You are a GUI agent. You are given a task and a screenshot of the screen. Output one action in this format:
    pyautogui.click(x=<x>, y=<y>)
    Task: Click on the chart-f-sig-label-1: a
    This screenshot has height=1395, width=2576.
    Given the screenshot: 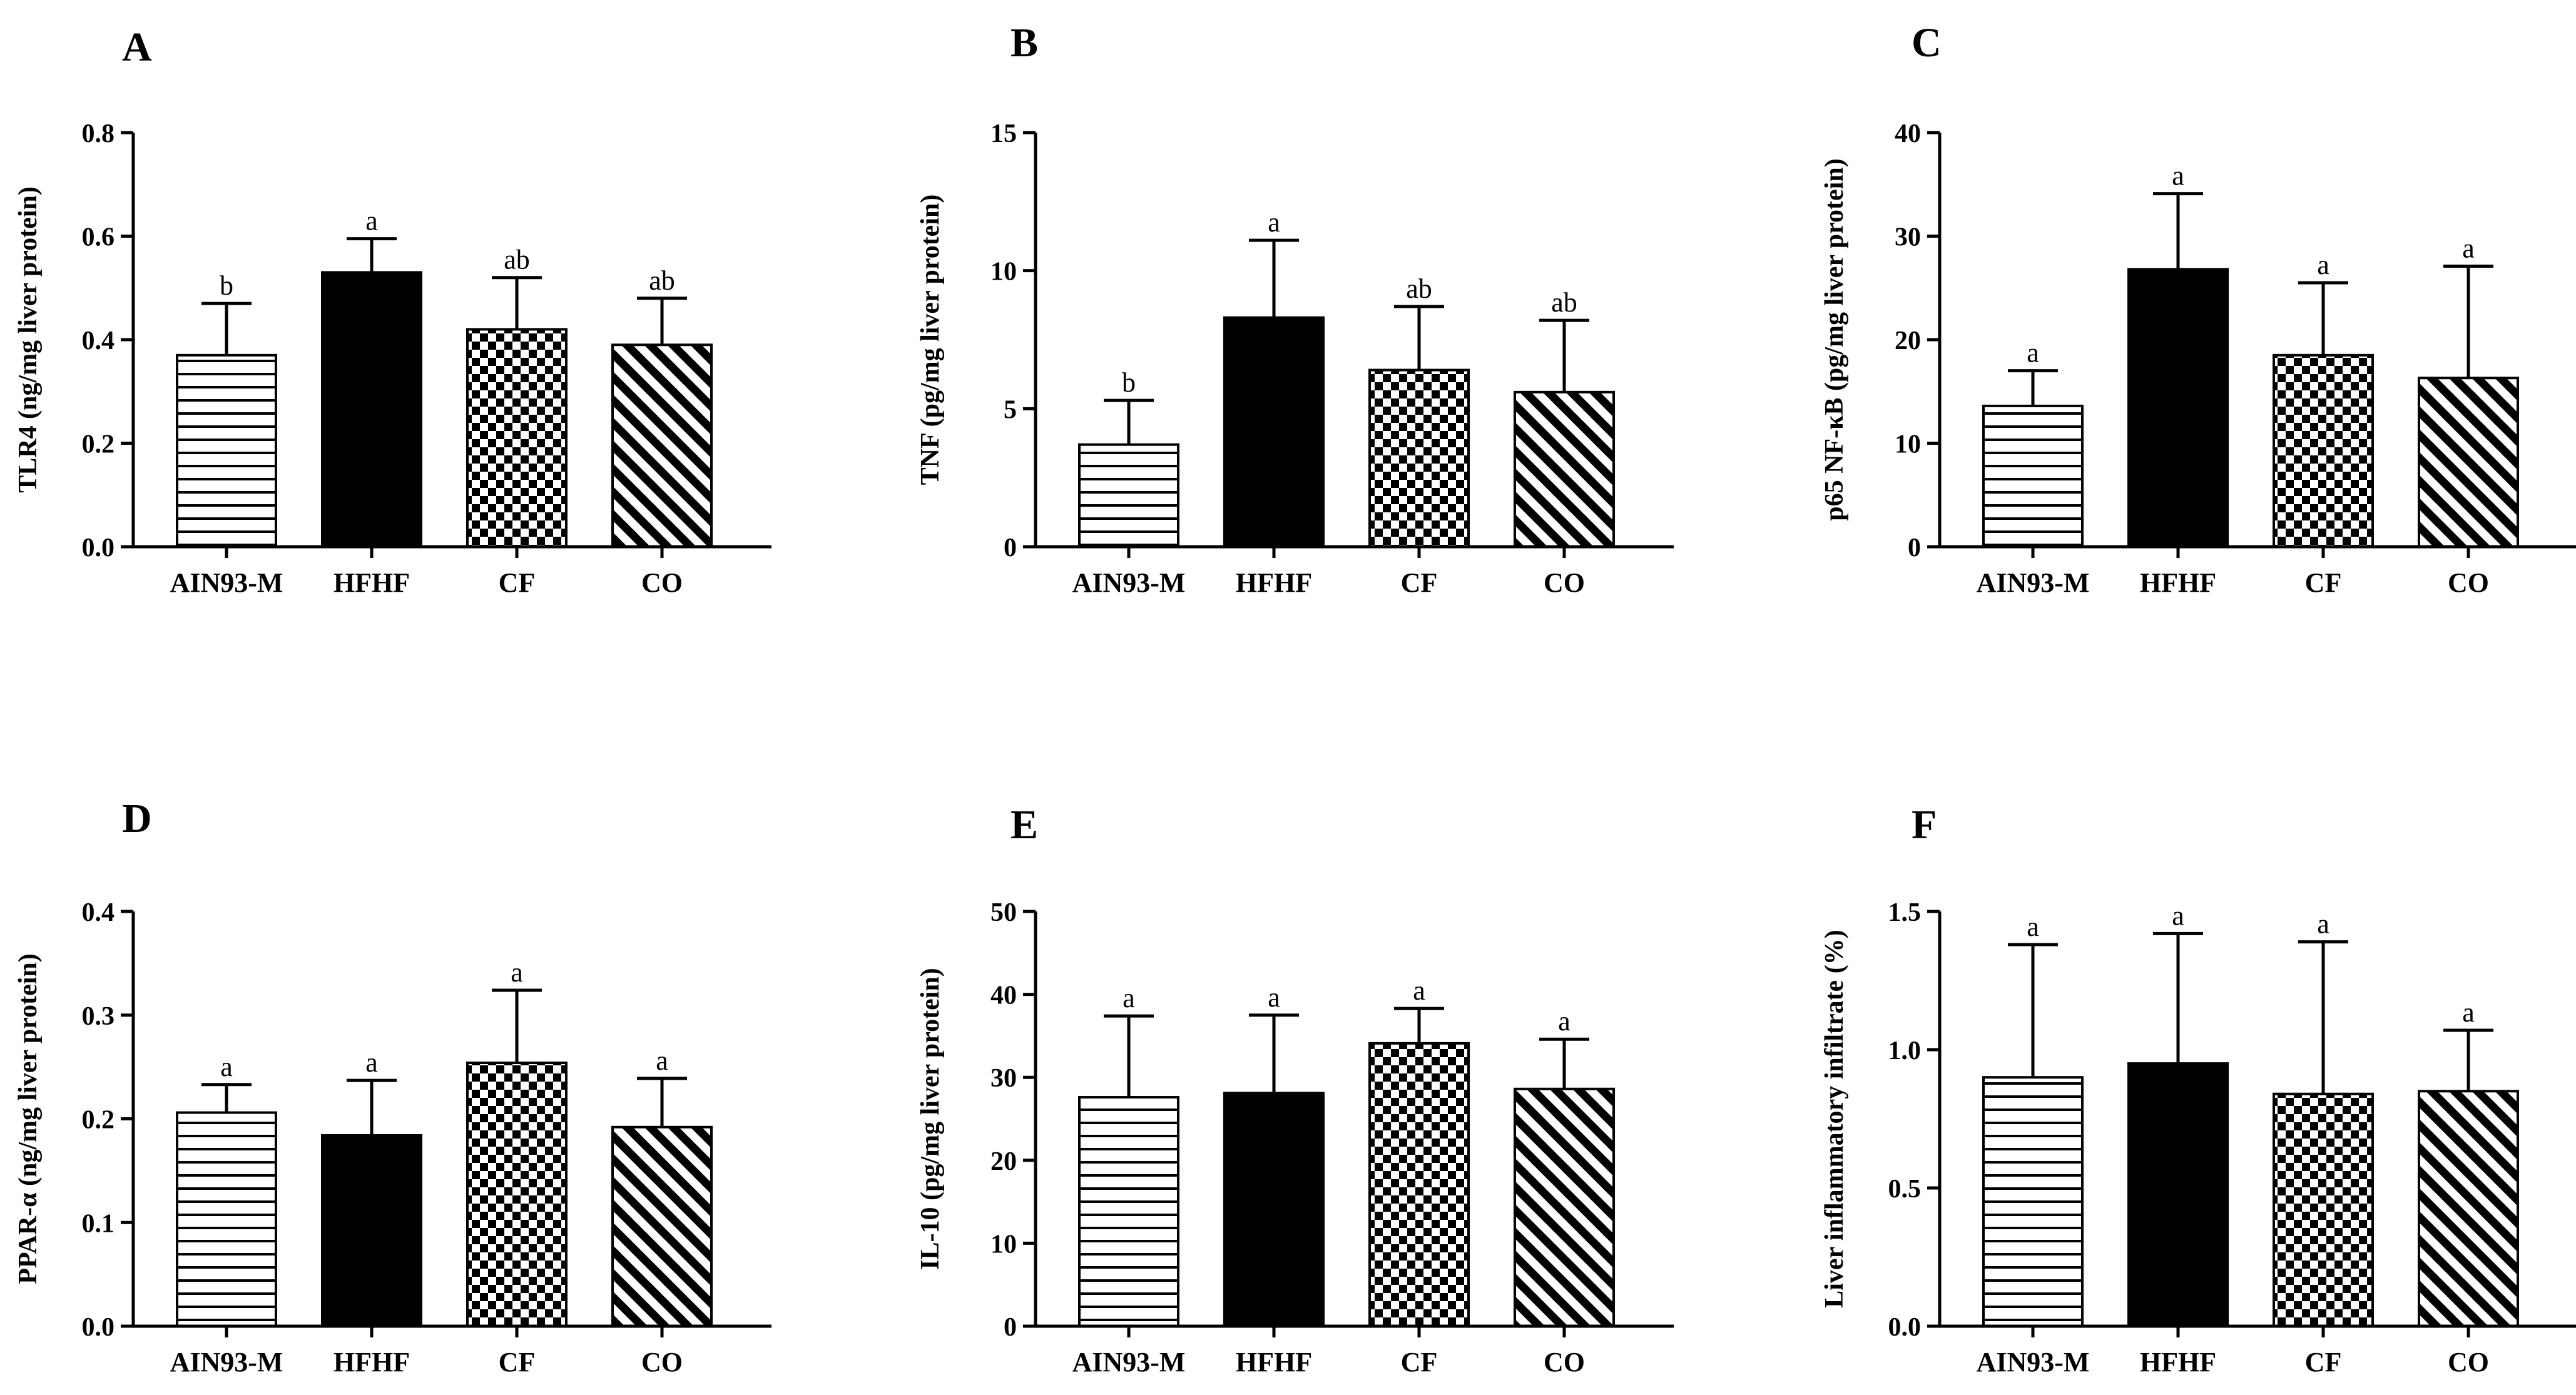 What is the action you would take?
    pyautogui.click(x=2033, y=927)
    